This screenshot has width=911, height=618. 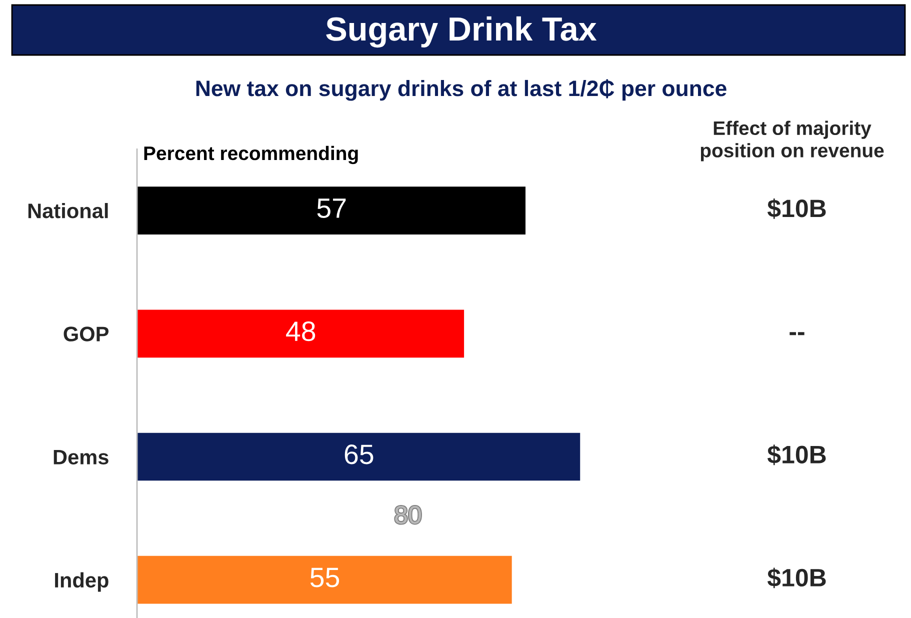 I want to click on chart-title: Sugary Drink Tax, so click(x=461, y=32).